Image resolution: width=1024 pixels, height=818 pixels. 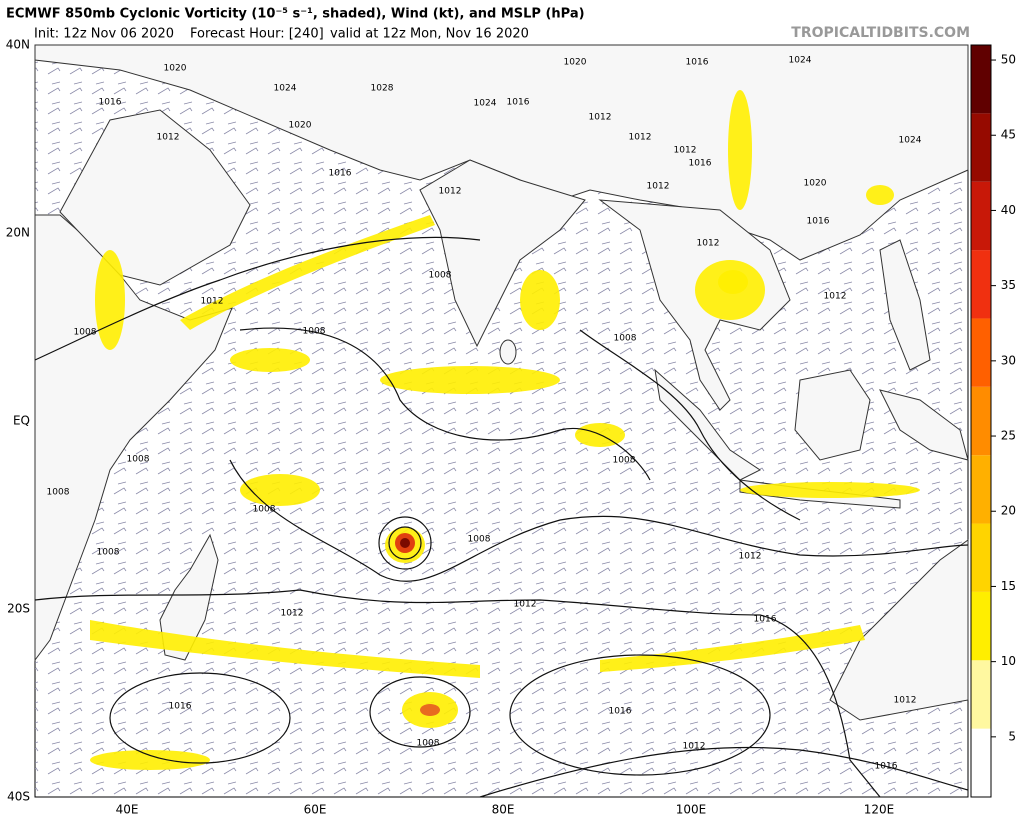 I want to click on lat-label: 40N, so click(x=18, y=45).